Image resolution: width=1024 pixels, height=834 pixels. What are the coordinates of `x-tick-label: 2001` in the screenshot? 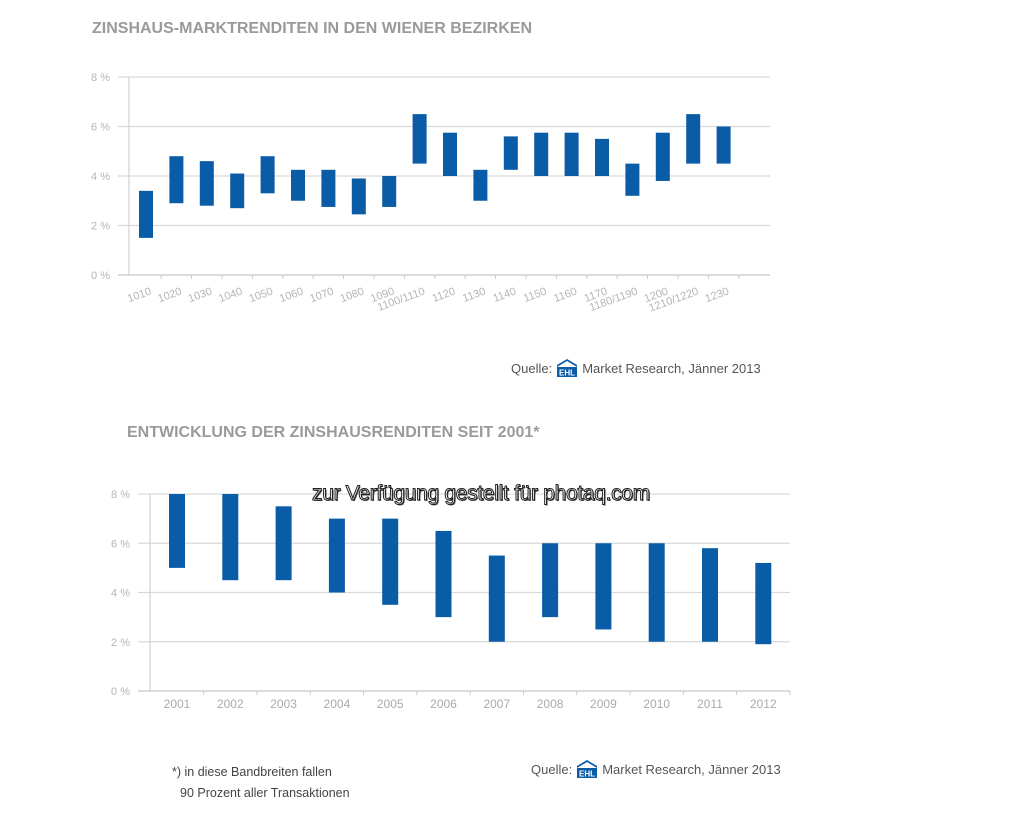 It's located at (177, 704).